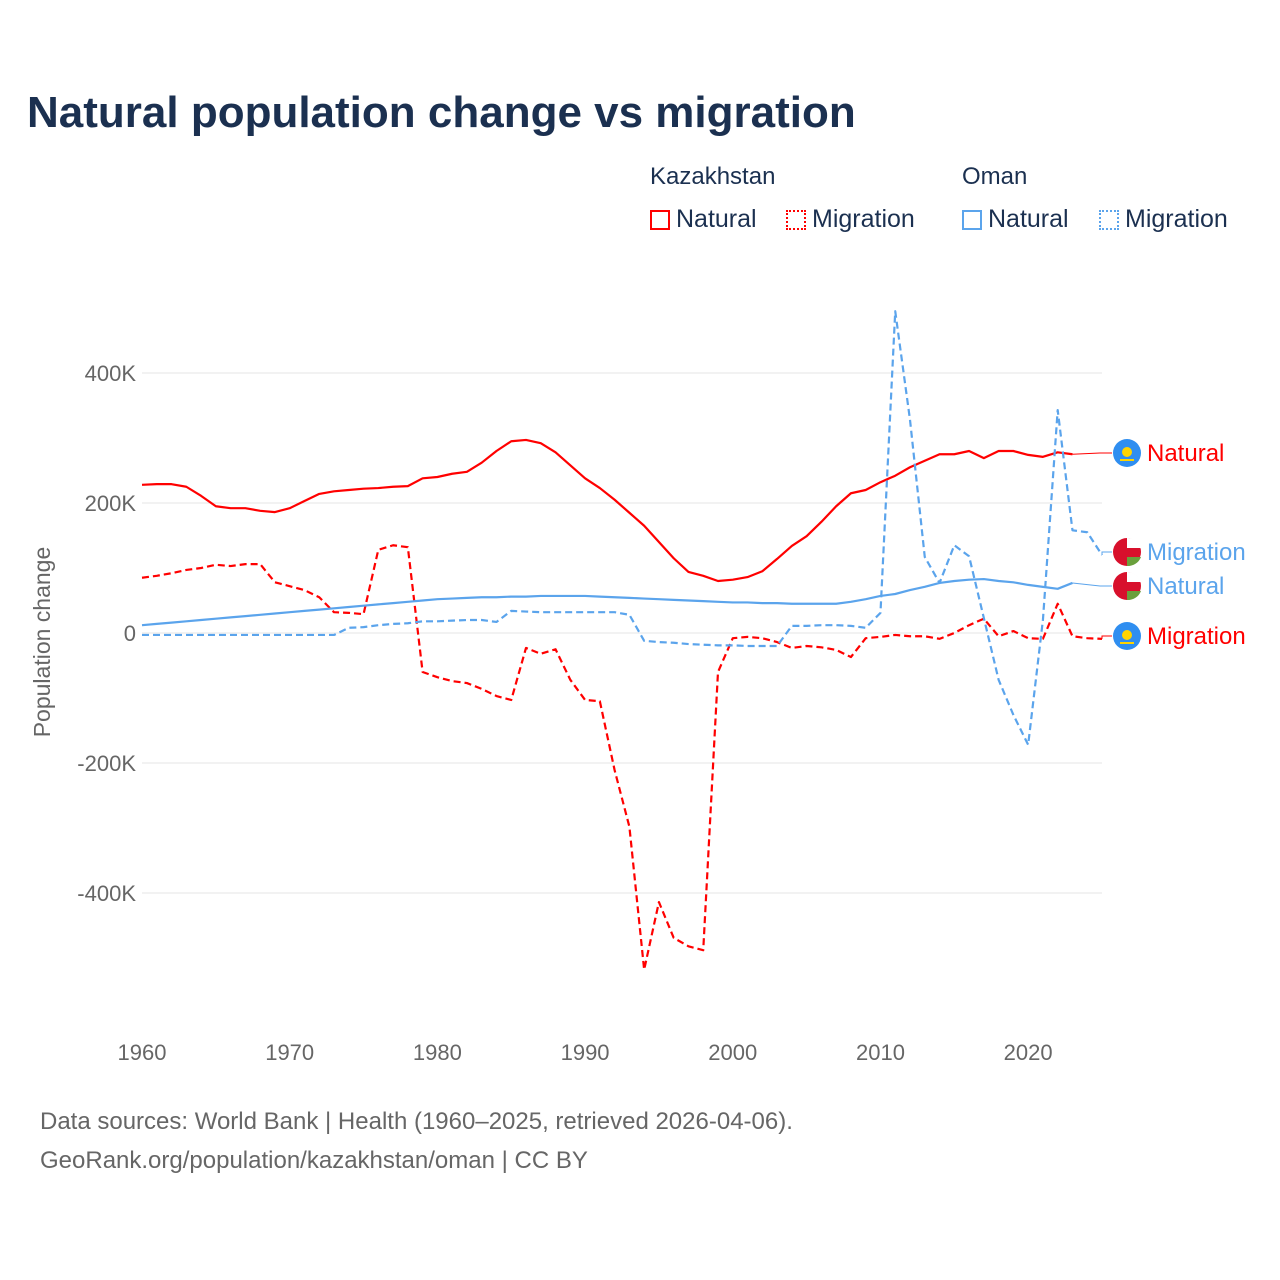  Describe the element at coordinates (995, 176) in the screenshot. I see `legend-group-oman: Oman` at that location.